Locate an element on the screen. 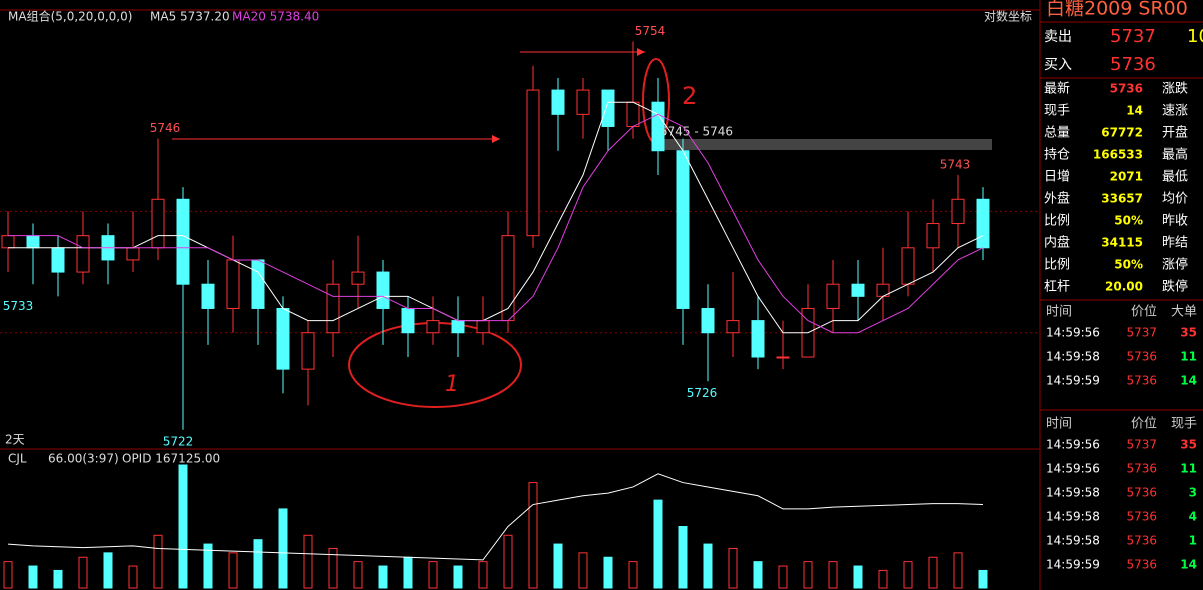 The image size is (1203, 590). panel-text: 最低 is located at coordinates (1175, 177).